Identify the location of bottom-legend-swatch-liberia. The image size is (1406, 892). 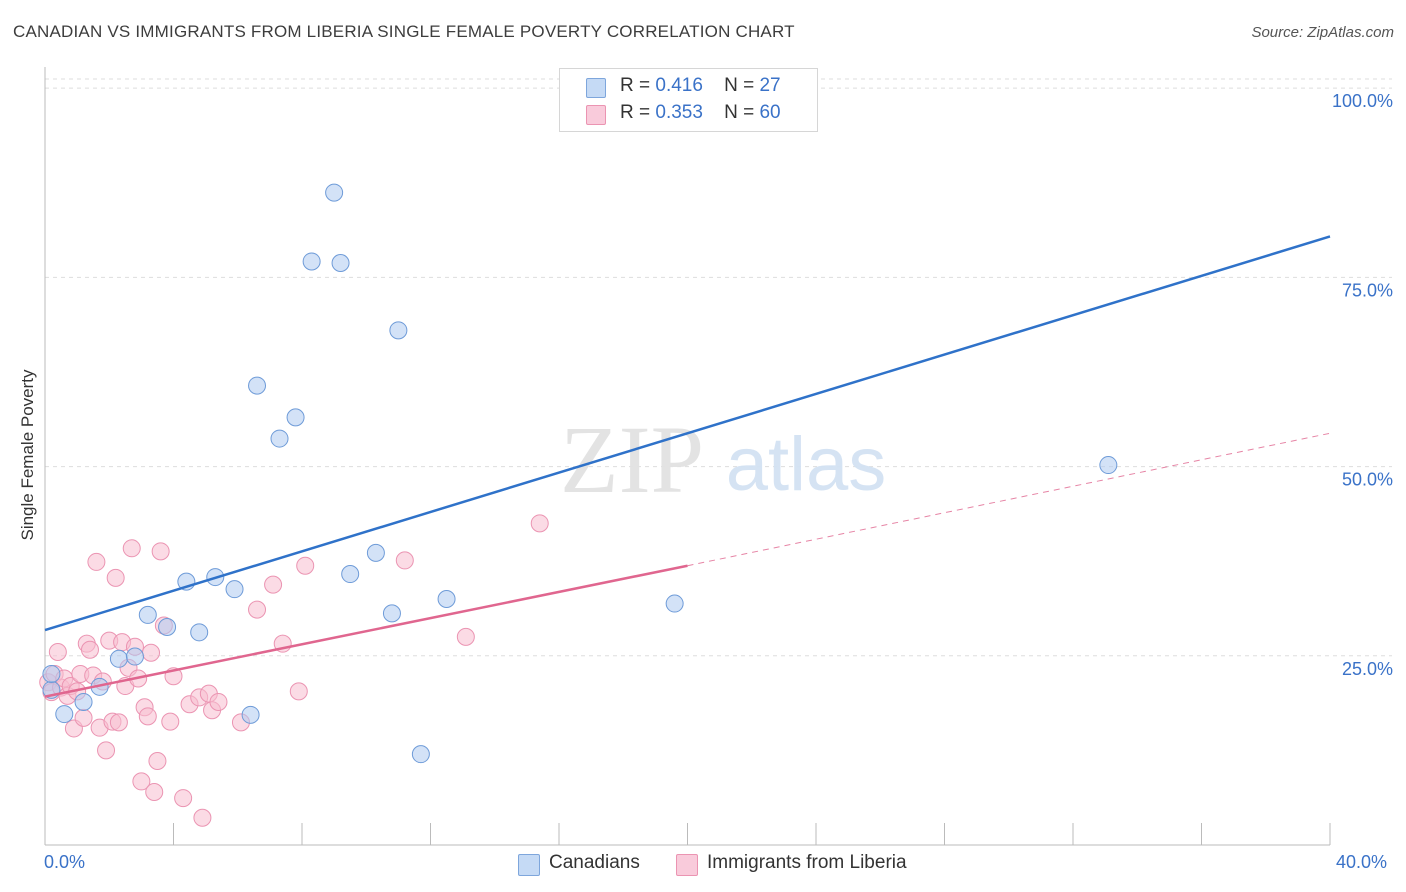
(687, 865).